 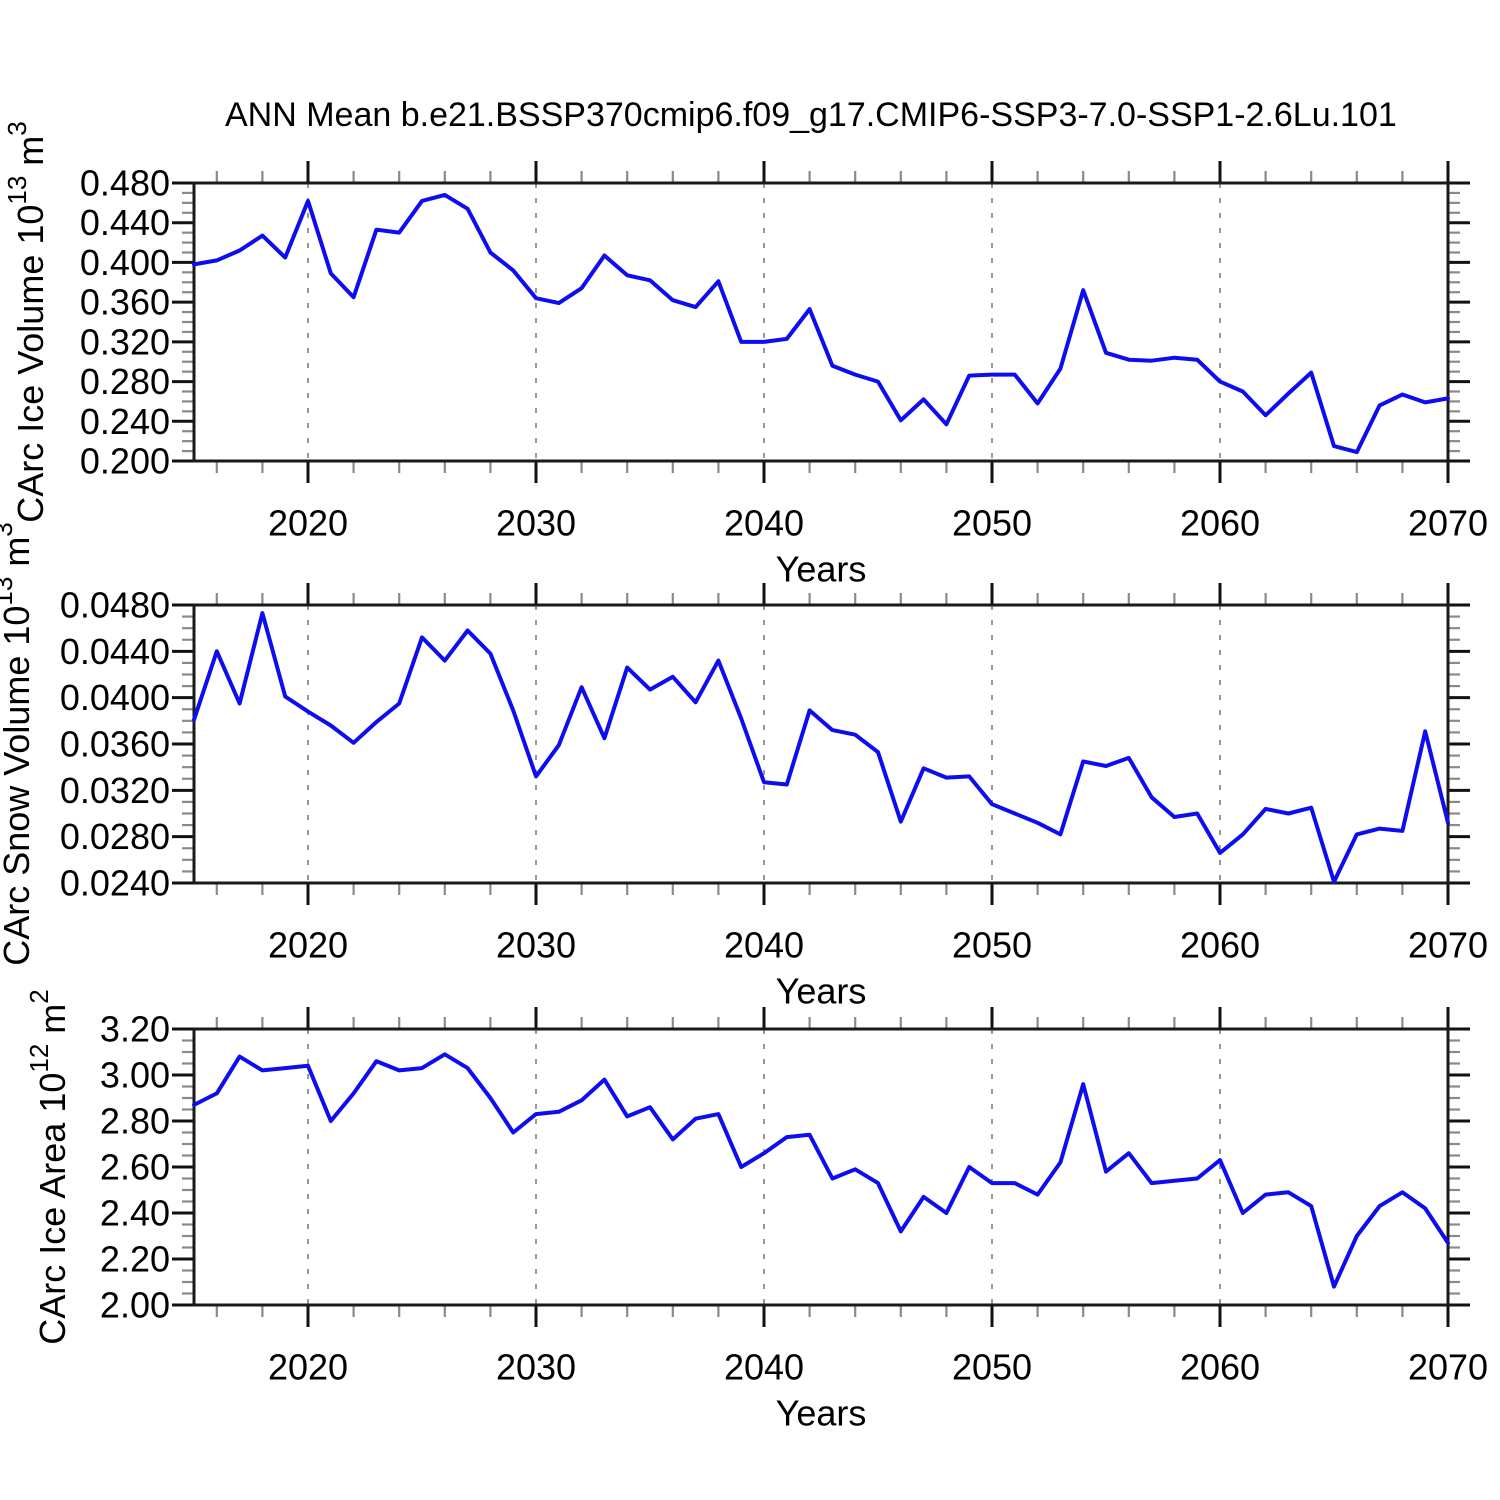 I want to click on y-axis-title: CArc Ice Area 1012 m2, so click(x=48, y=1167).